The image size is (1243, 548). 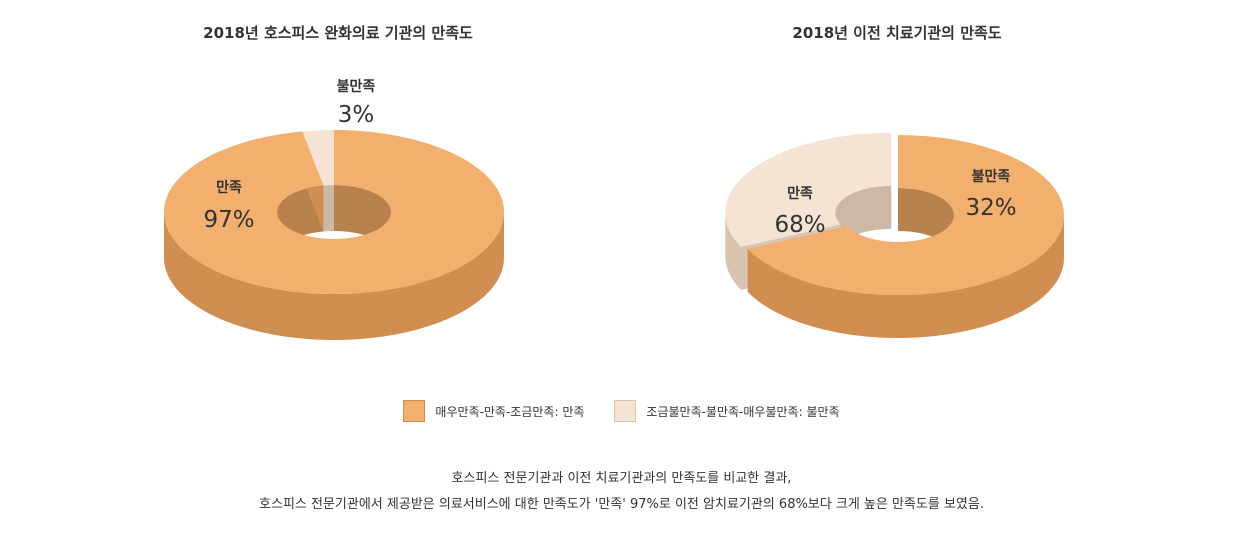 What do you see at coordinates (414, 411) in the screenshot?
I see `legend-swatch-satisfied` at bounding box center [414, 411].